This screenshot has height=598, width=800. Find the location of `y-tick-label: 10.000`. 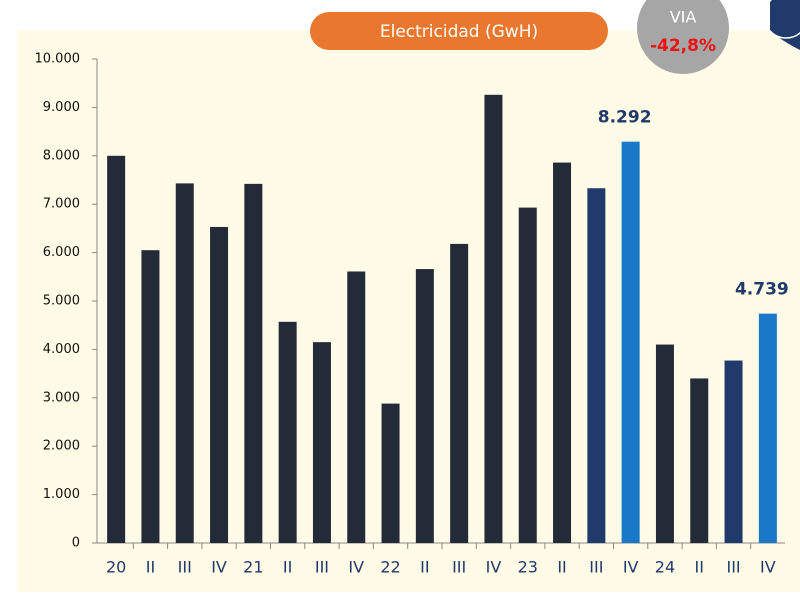

y-tick-label: 10.000 is located at coordinates (58, 59).